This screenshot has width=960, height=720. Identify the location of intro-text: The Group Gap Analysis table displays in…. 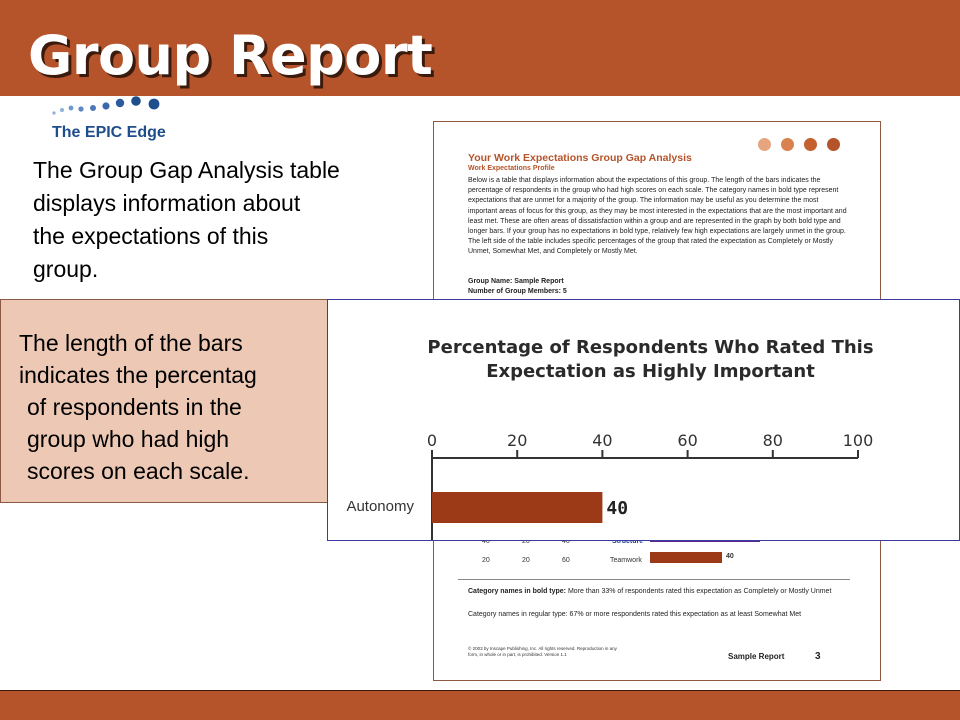
(218, 220).